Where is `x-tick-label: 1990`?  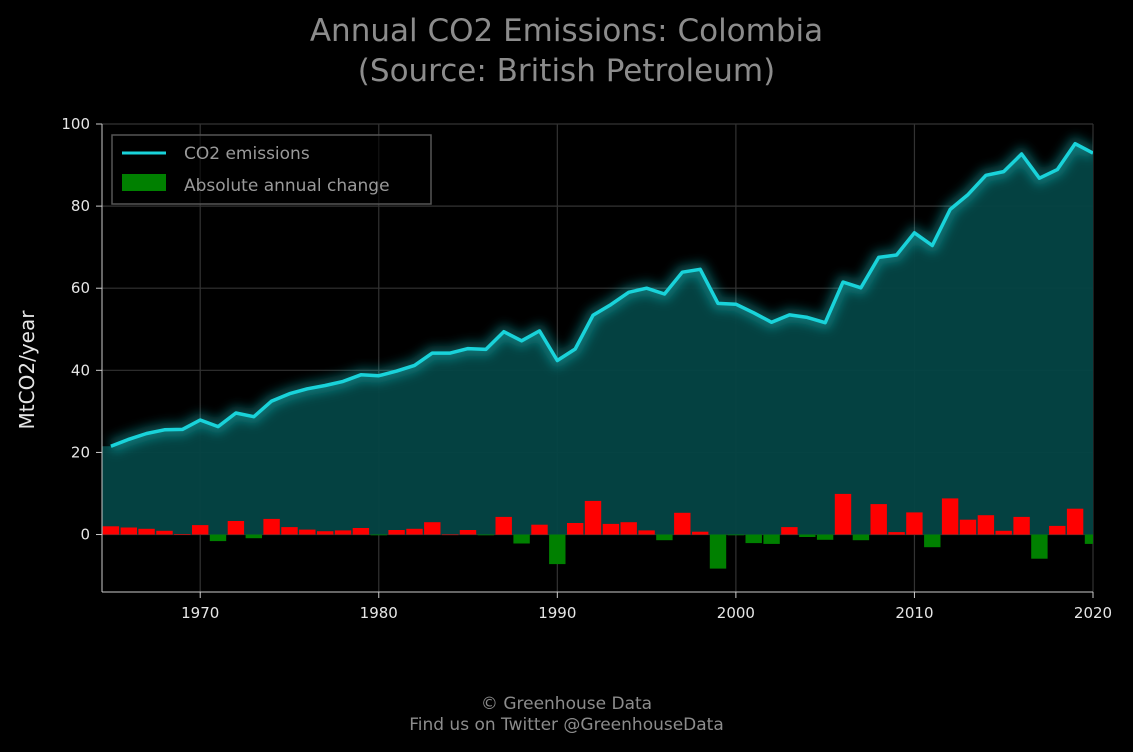 x-tick-label: 1990 is located at coordinates (557, 613).